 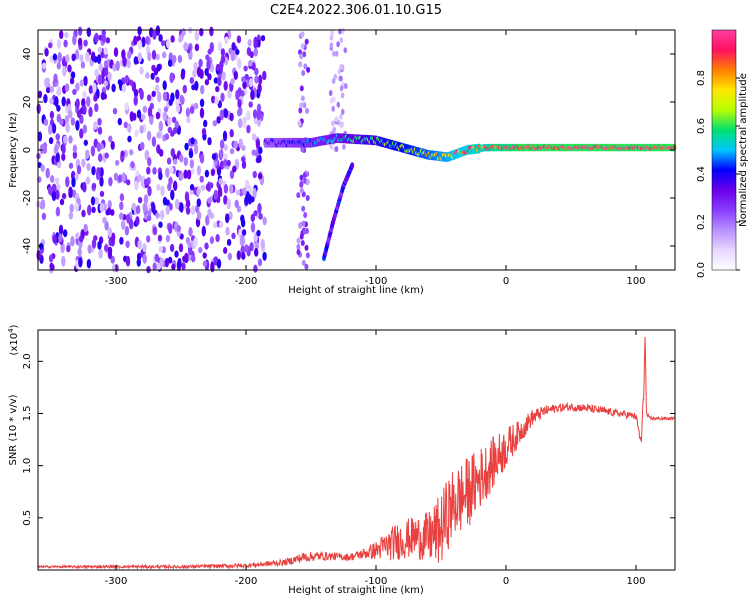 I want to click on spectrogram-y-label: Frequency (Hz), so click(x=13, y=150).